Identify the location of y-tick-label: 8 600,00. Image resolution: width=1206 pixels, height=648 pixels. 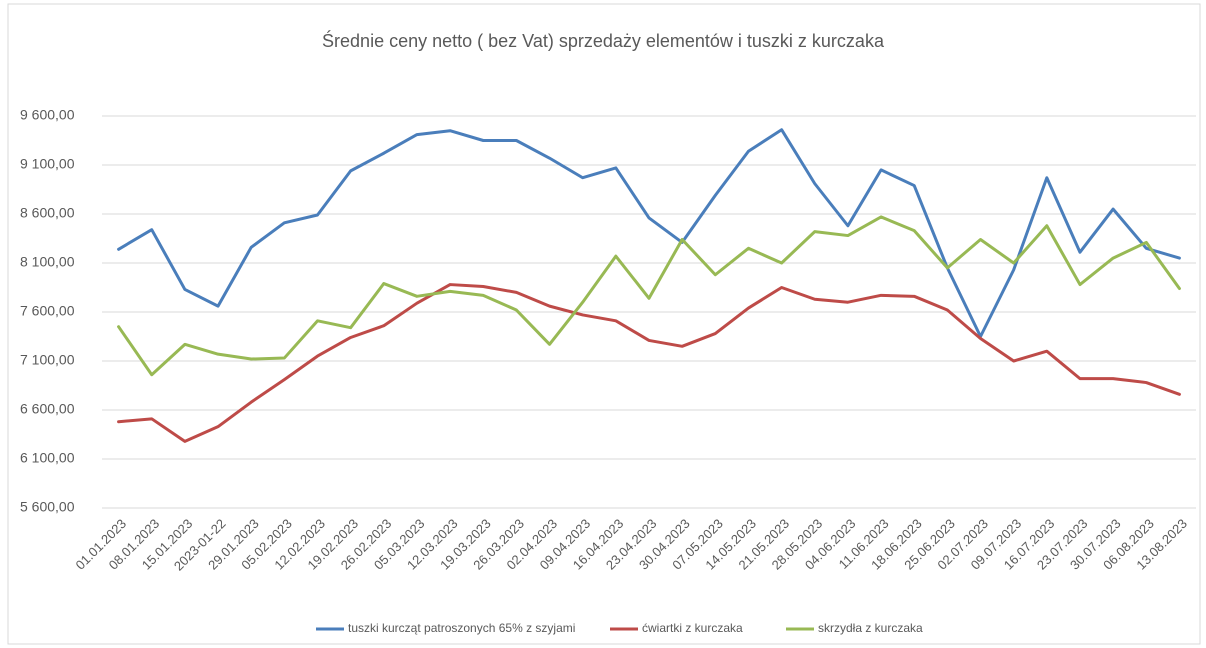
(47, 213).